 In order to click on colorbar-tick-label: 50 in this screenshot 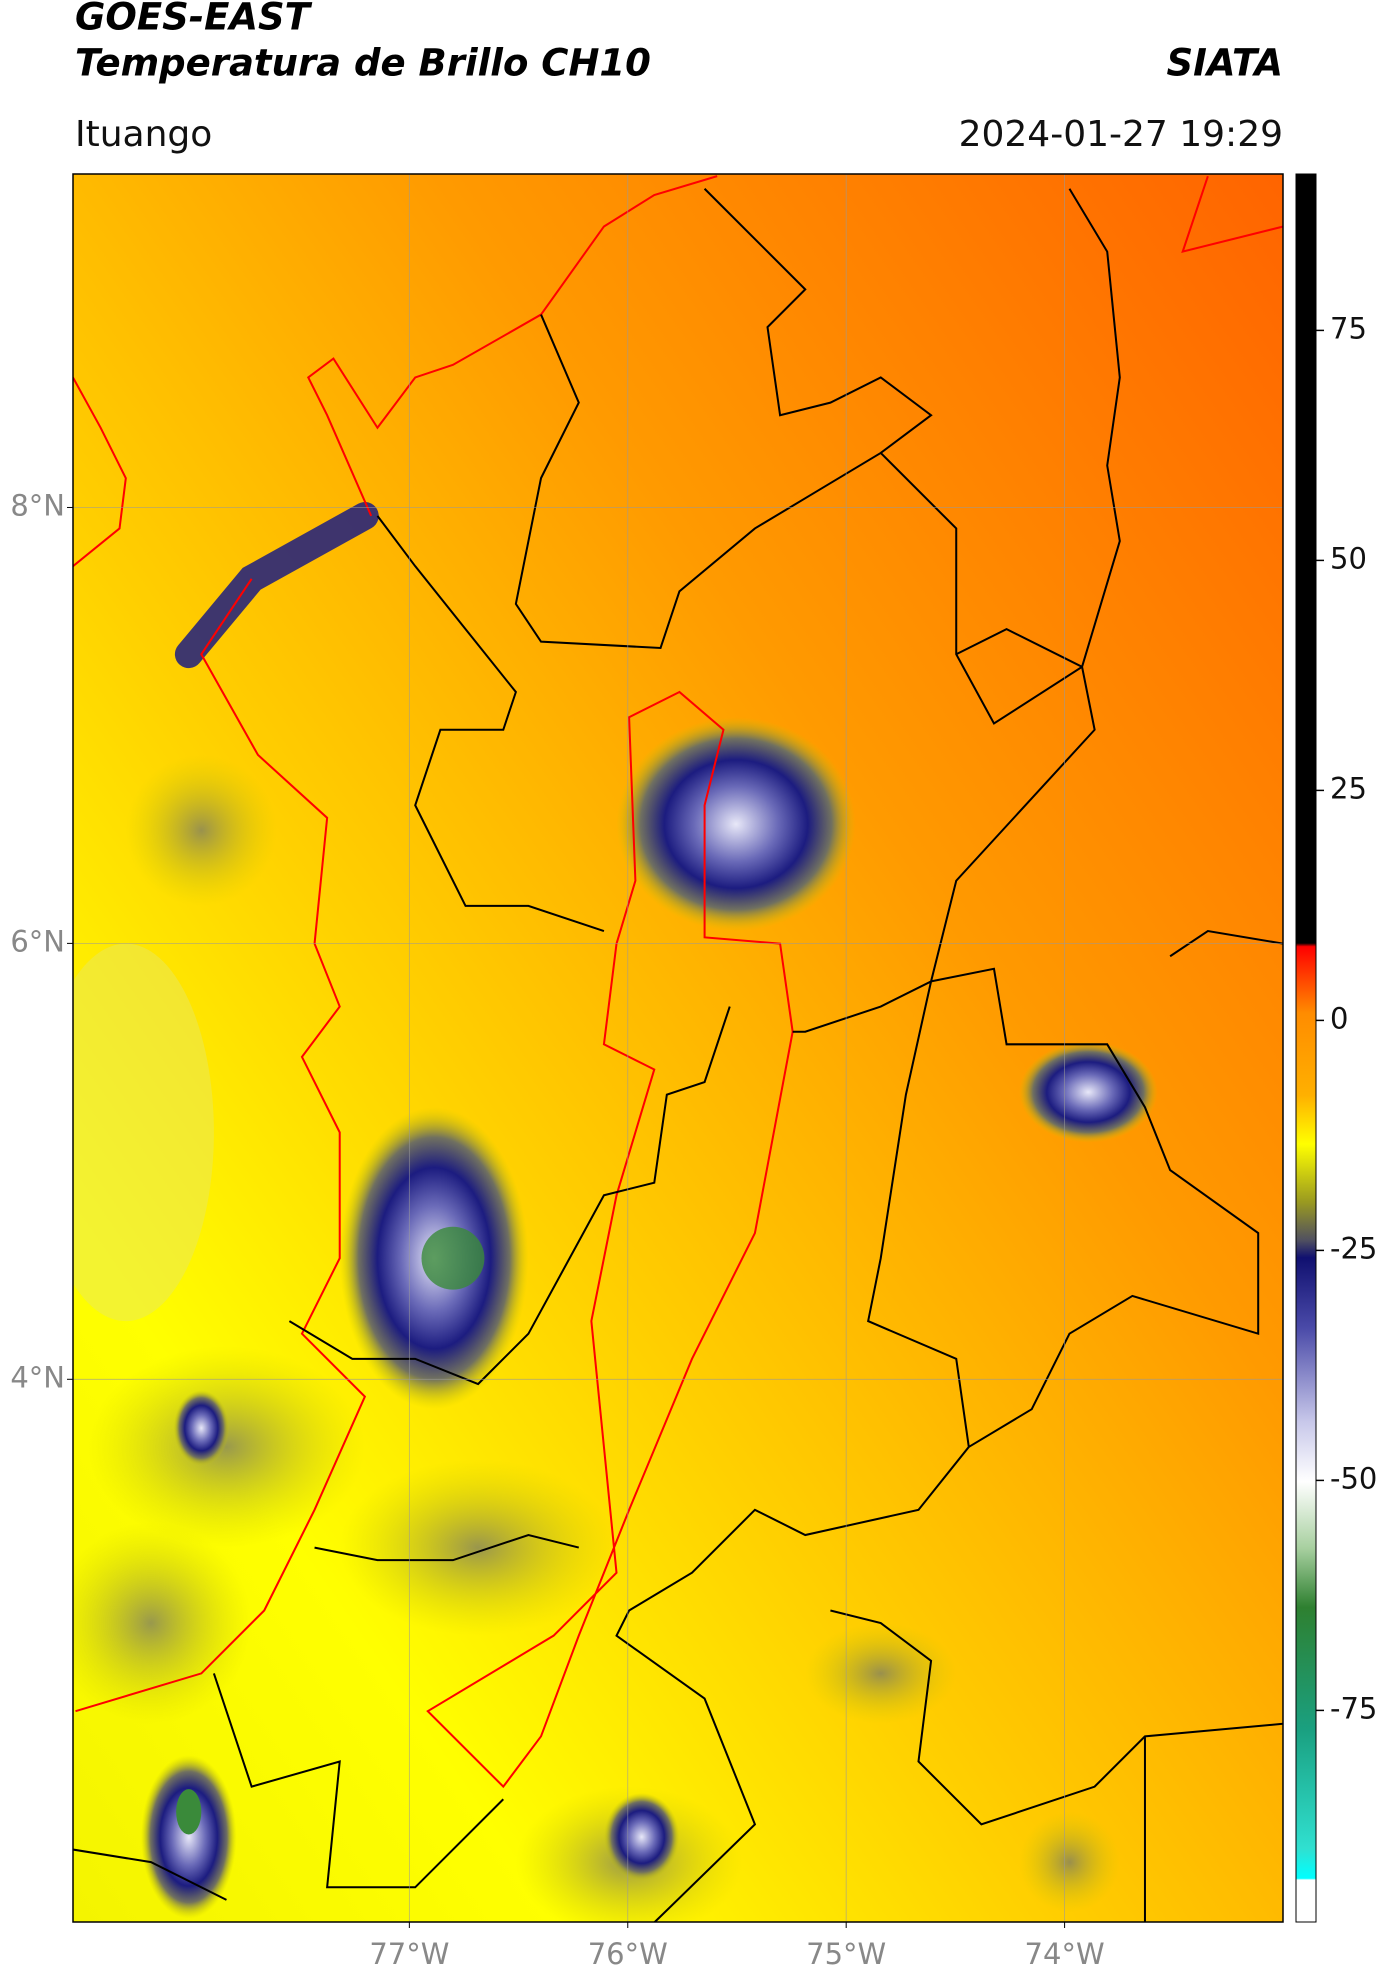, I will do `click(1348, 558)`.